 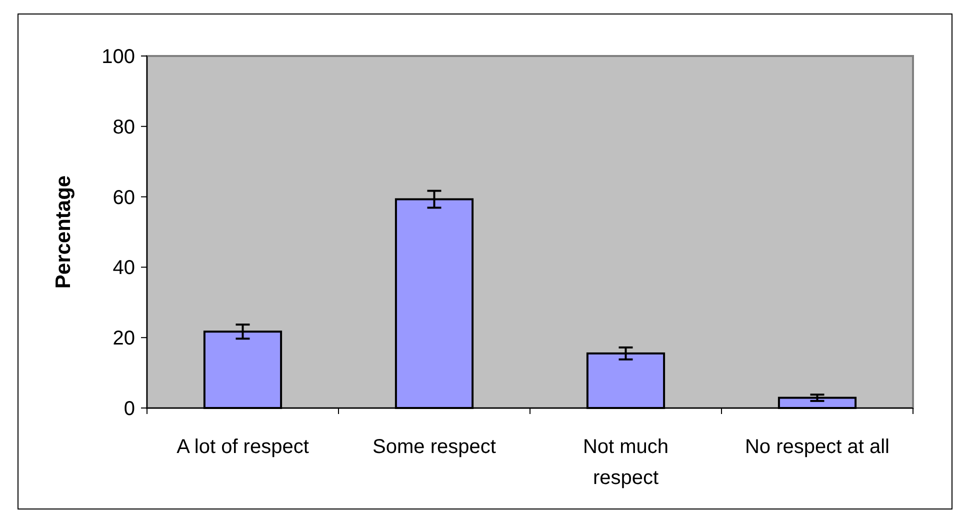 I want to click on y-tick-label: 60, so click(x=123, y=197).